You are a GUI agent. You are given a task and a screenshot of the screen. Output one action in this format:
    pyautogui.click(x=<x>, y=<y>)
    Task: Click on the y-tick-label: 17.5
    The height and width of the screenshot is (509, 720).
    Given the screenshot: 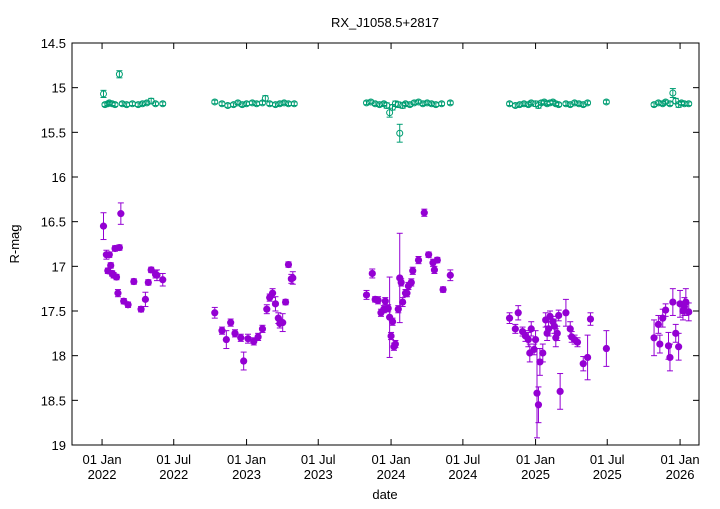 What is the action you would take?
    pyautogui.click(x=53, y=311)
    